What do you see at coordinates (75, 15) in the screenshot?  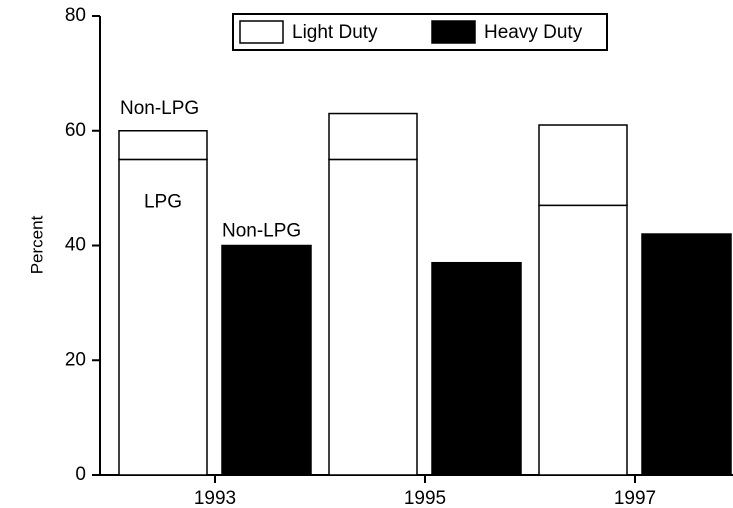 I see `y-tick-label: 80` at bounding box center [75, 15].